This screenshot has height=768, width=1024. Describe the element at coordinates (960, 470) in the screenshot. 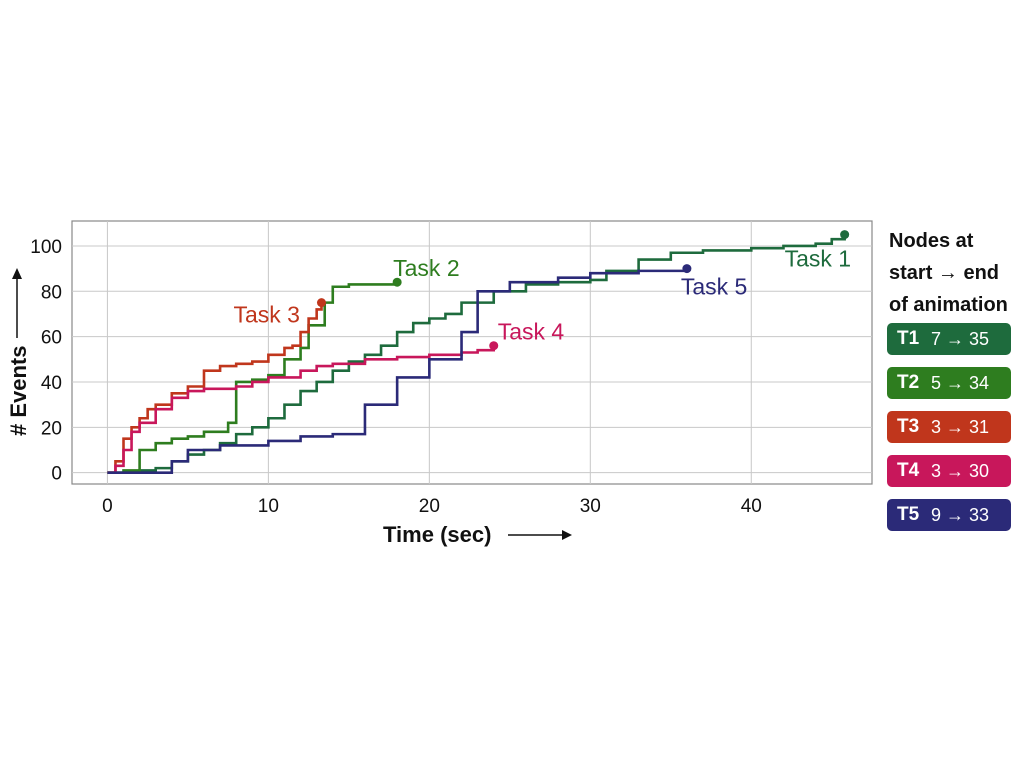

I see `legend-entry-value: 3 → 30` at that location.